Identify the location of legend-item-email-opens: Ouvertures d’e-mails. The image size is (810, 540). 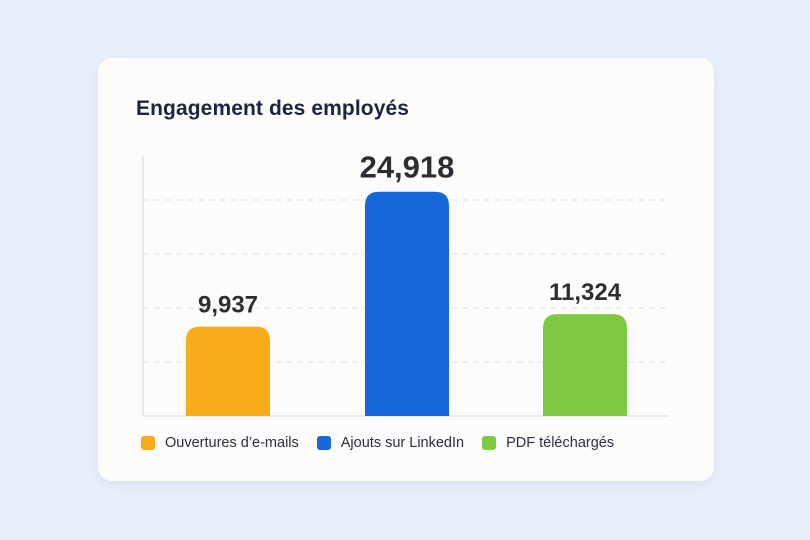
(220, 443).